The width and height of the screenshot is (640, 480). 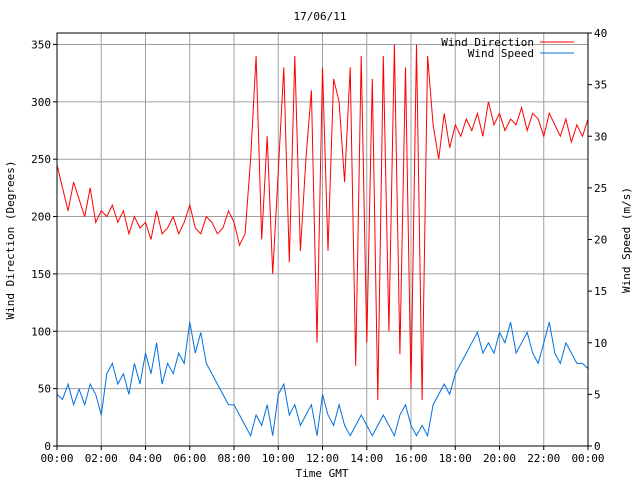 What do you see at coordinates (233, 458) in the screenshot?
I see `x-tick-label: 08:00` at bounding box center [233, 458].